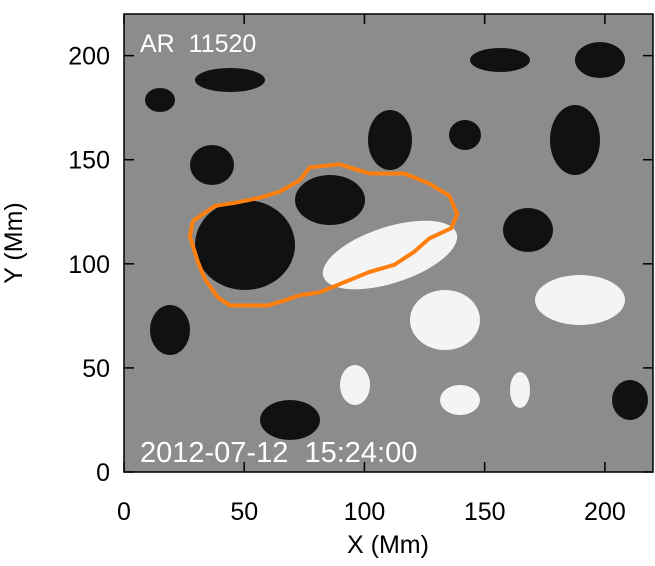 This screenshot has height=566, width=655. Describe the element at coordinates (103, 473) in the screenshot. I see `y-tick-label: 0` at that location.